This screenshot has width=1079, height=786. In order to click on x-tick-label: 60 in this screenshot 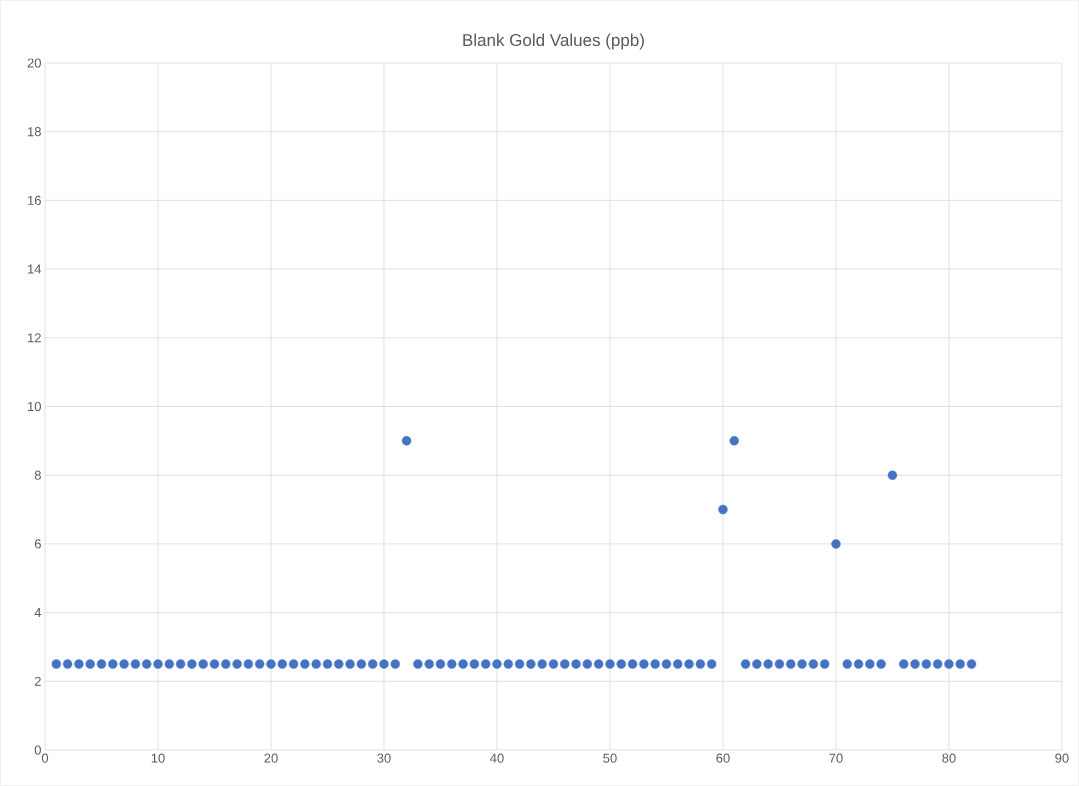, I will do `click(723, 758)`.